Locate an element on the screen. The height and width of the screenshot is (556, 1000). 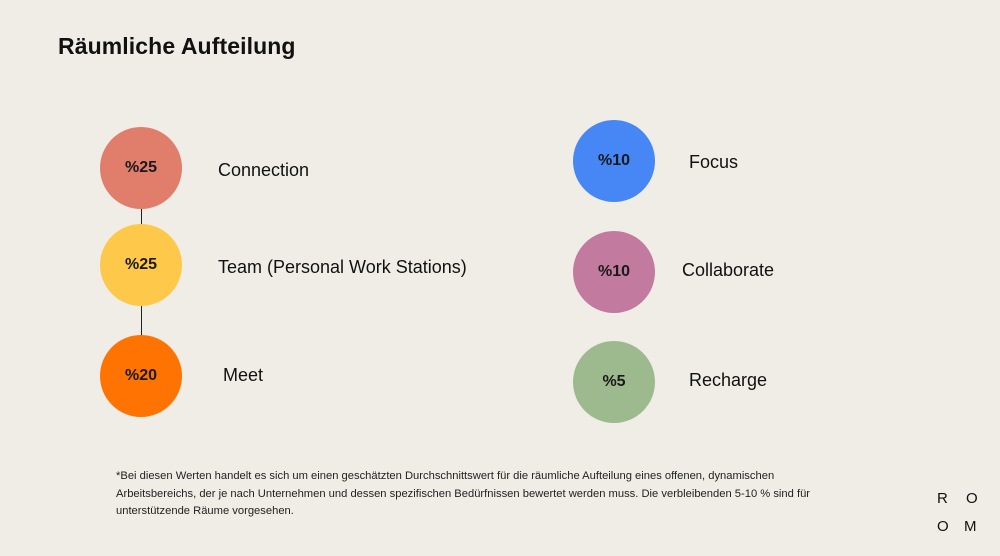
label-meet: Meet is located at coordinates (243, 375).